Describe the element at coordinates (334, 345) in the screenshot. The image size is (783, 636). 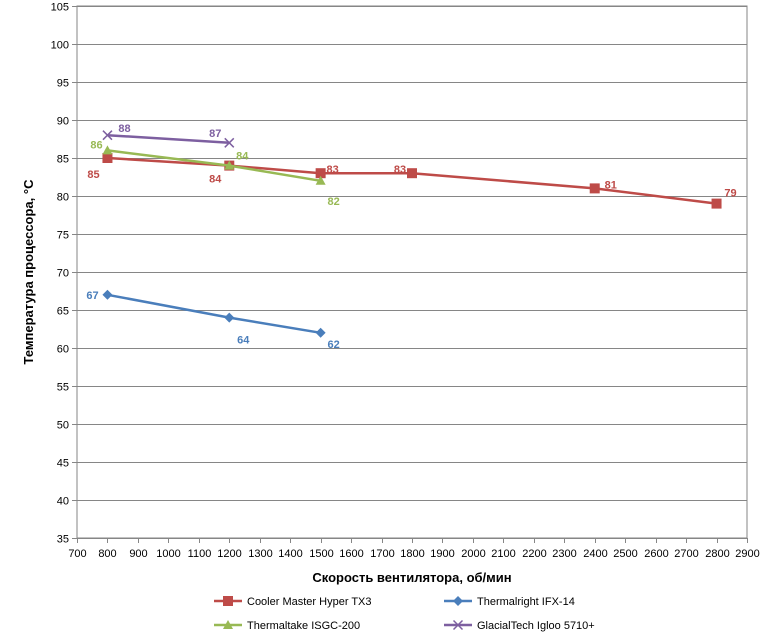
I see `data-label: 62` at that location.